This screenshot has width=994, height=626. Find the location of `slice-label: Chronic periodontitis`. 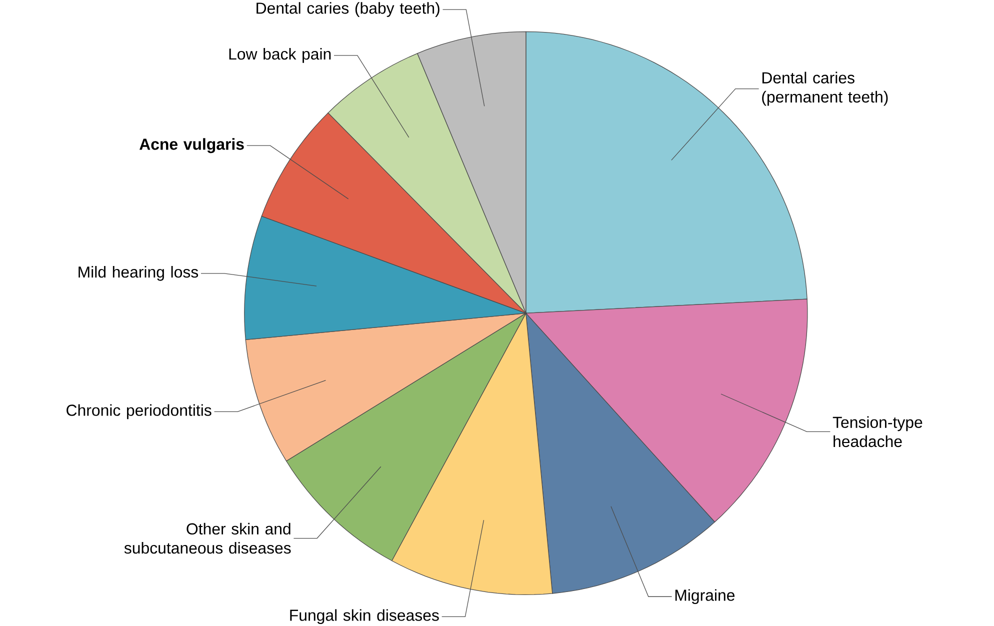

slice-label: Chronic periodontitis is located at coordinates (139, 411).